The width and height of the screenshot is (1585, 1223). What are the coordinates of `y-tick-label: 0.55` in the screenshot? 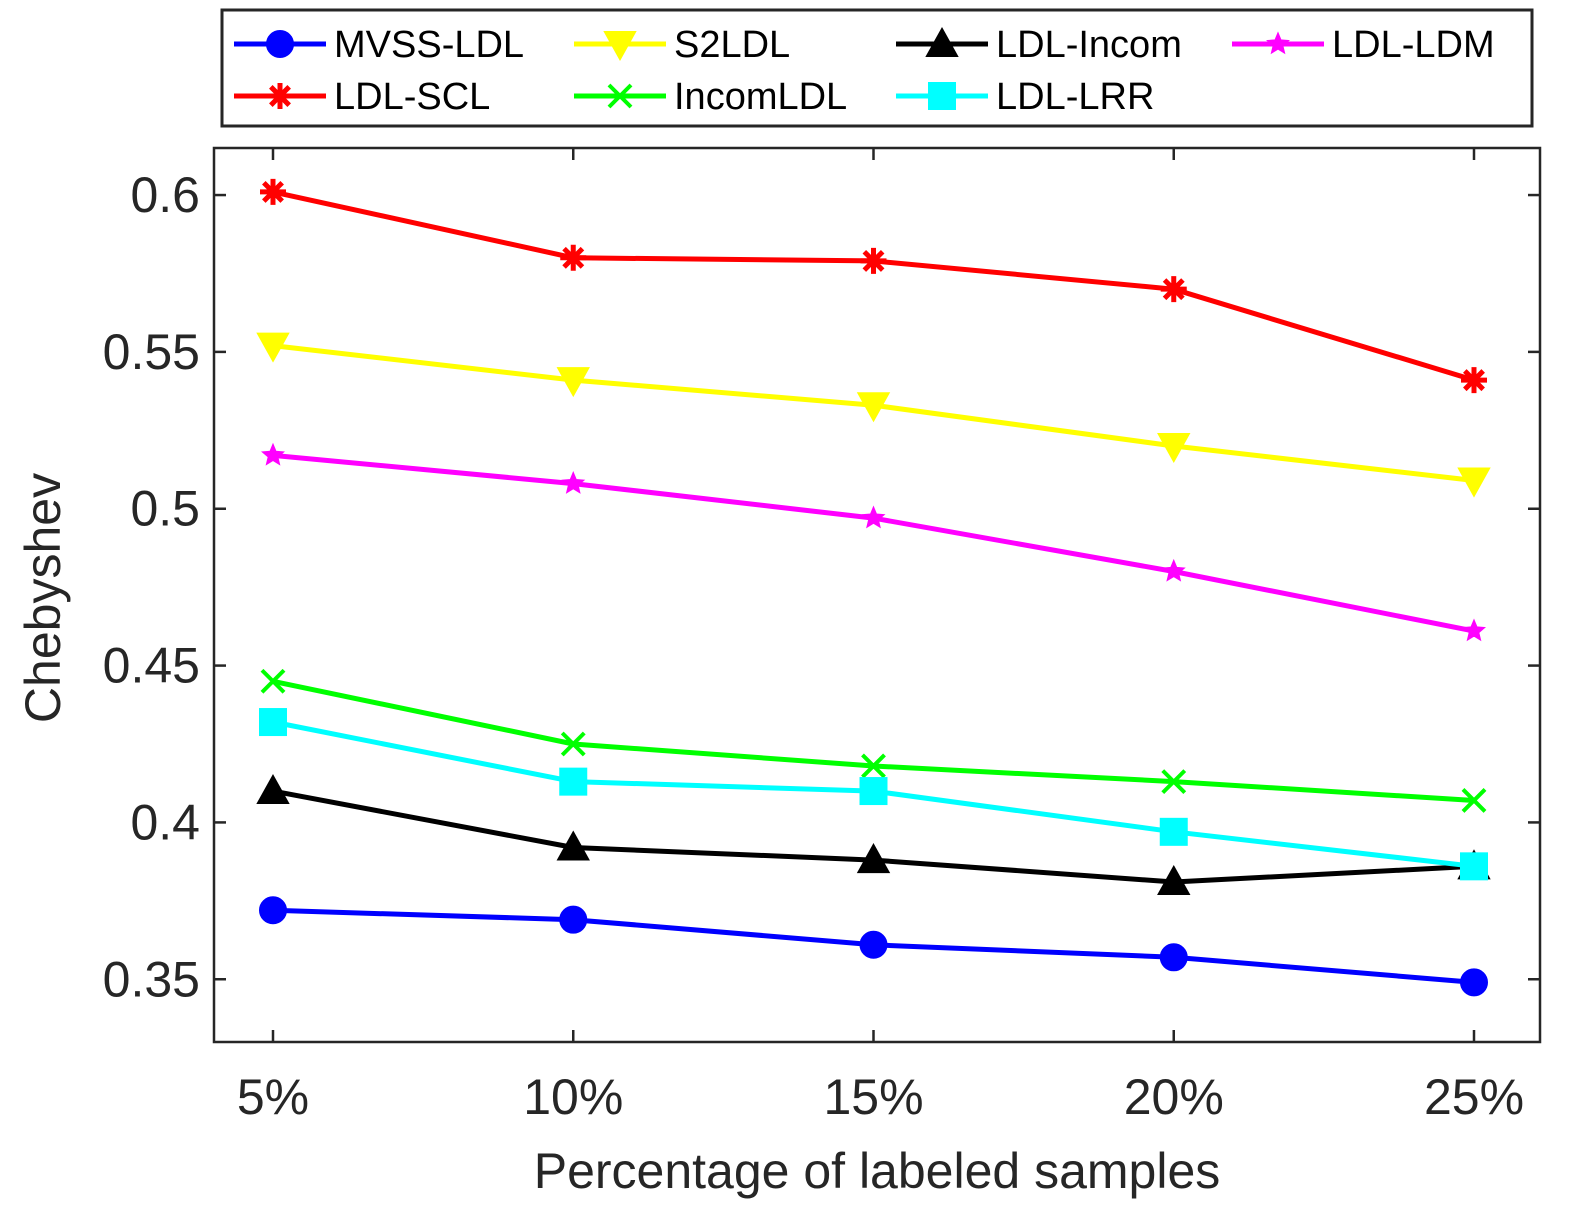 It's located at (151, 352).